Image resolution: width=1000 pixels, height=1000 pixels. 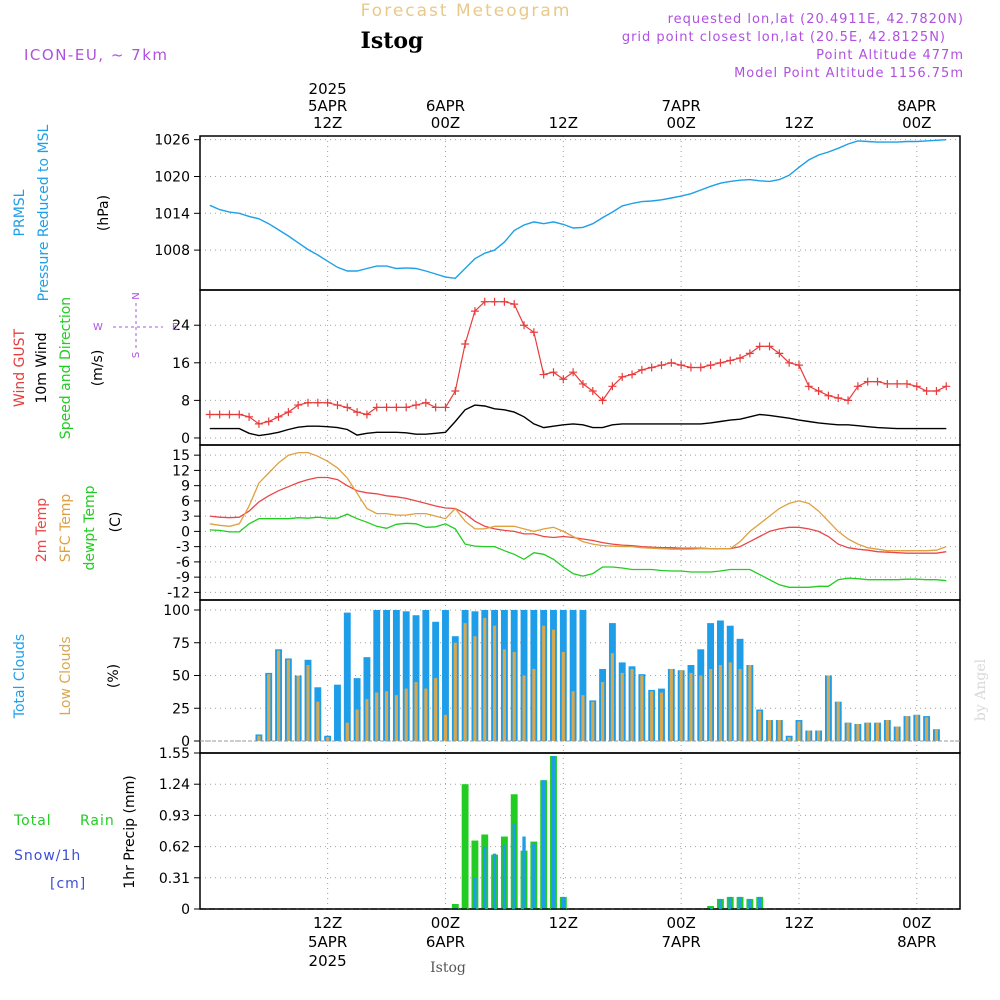 What do you see at coordinates (44, 212) in the screenshot?
I see `pressure-label-2: Pressure Reduced to MSL` at bounding box center [44, 212].